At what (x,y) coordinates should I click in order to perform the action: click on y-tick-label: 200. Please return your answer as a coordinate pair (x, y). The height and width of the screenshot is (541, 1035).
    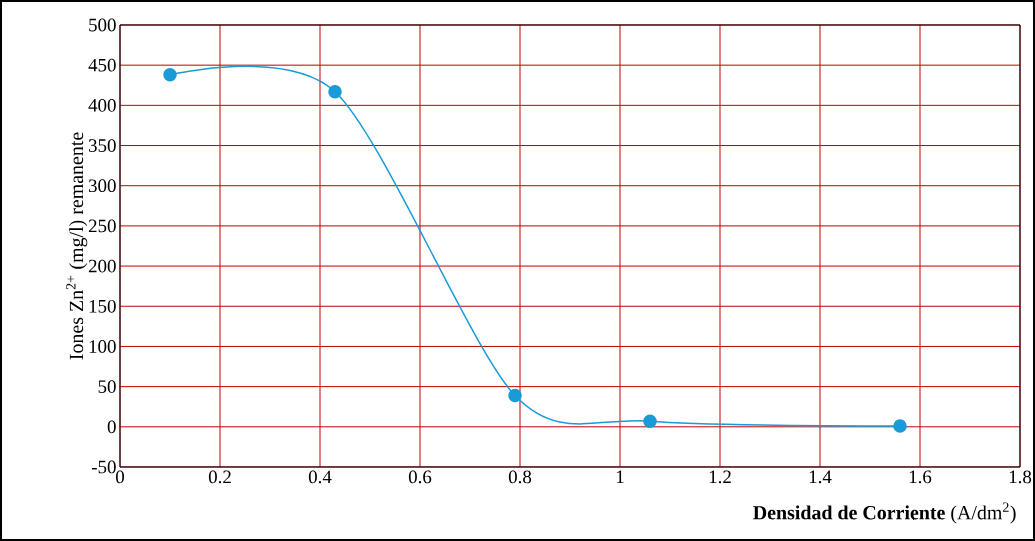
    Looking at the image, I should click on (102, 266).